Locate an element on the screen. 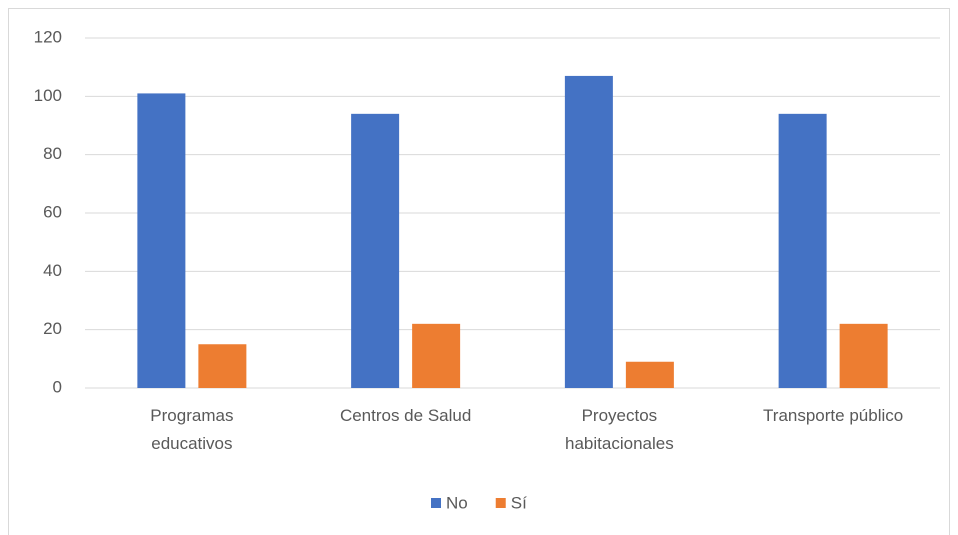 This screenshot has width=958, height=535. x-tick-label: Programas educativos is located at coordinates (192, 429).